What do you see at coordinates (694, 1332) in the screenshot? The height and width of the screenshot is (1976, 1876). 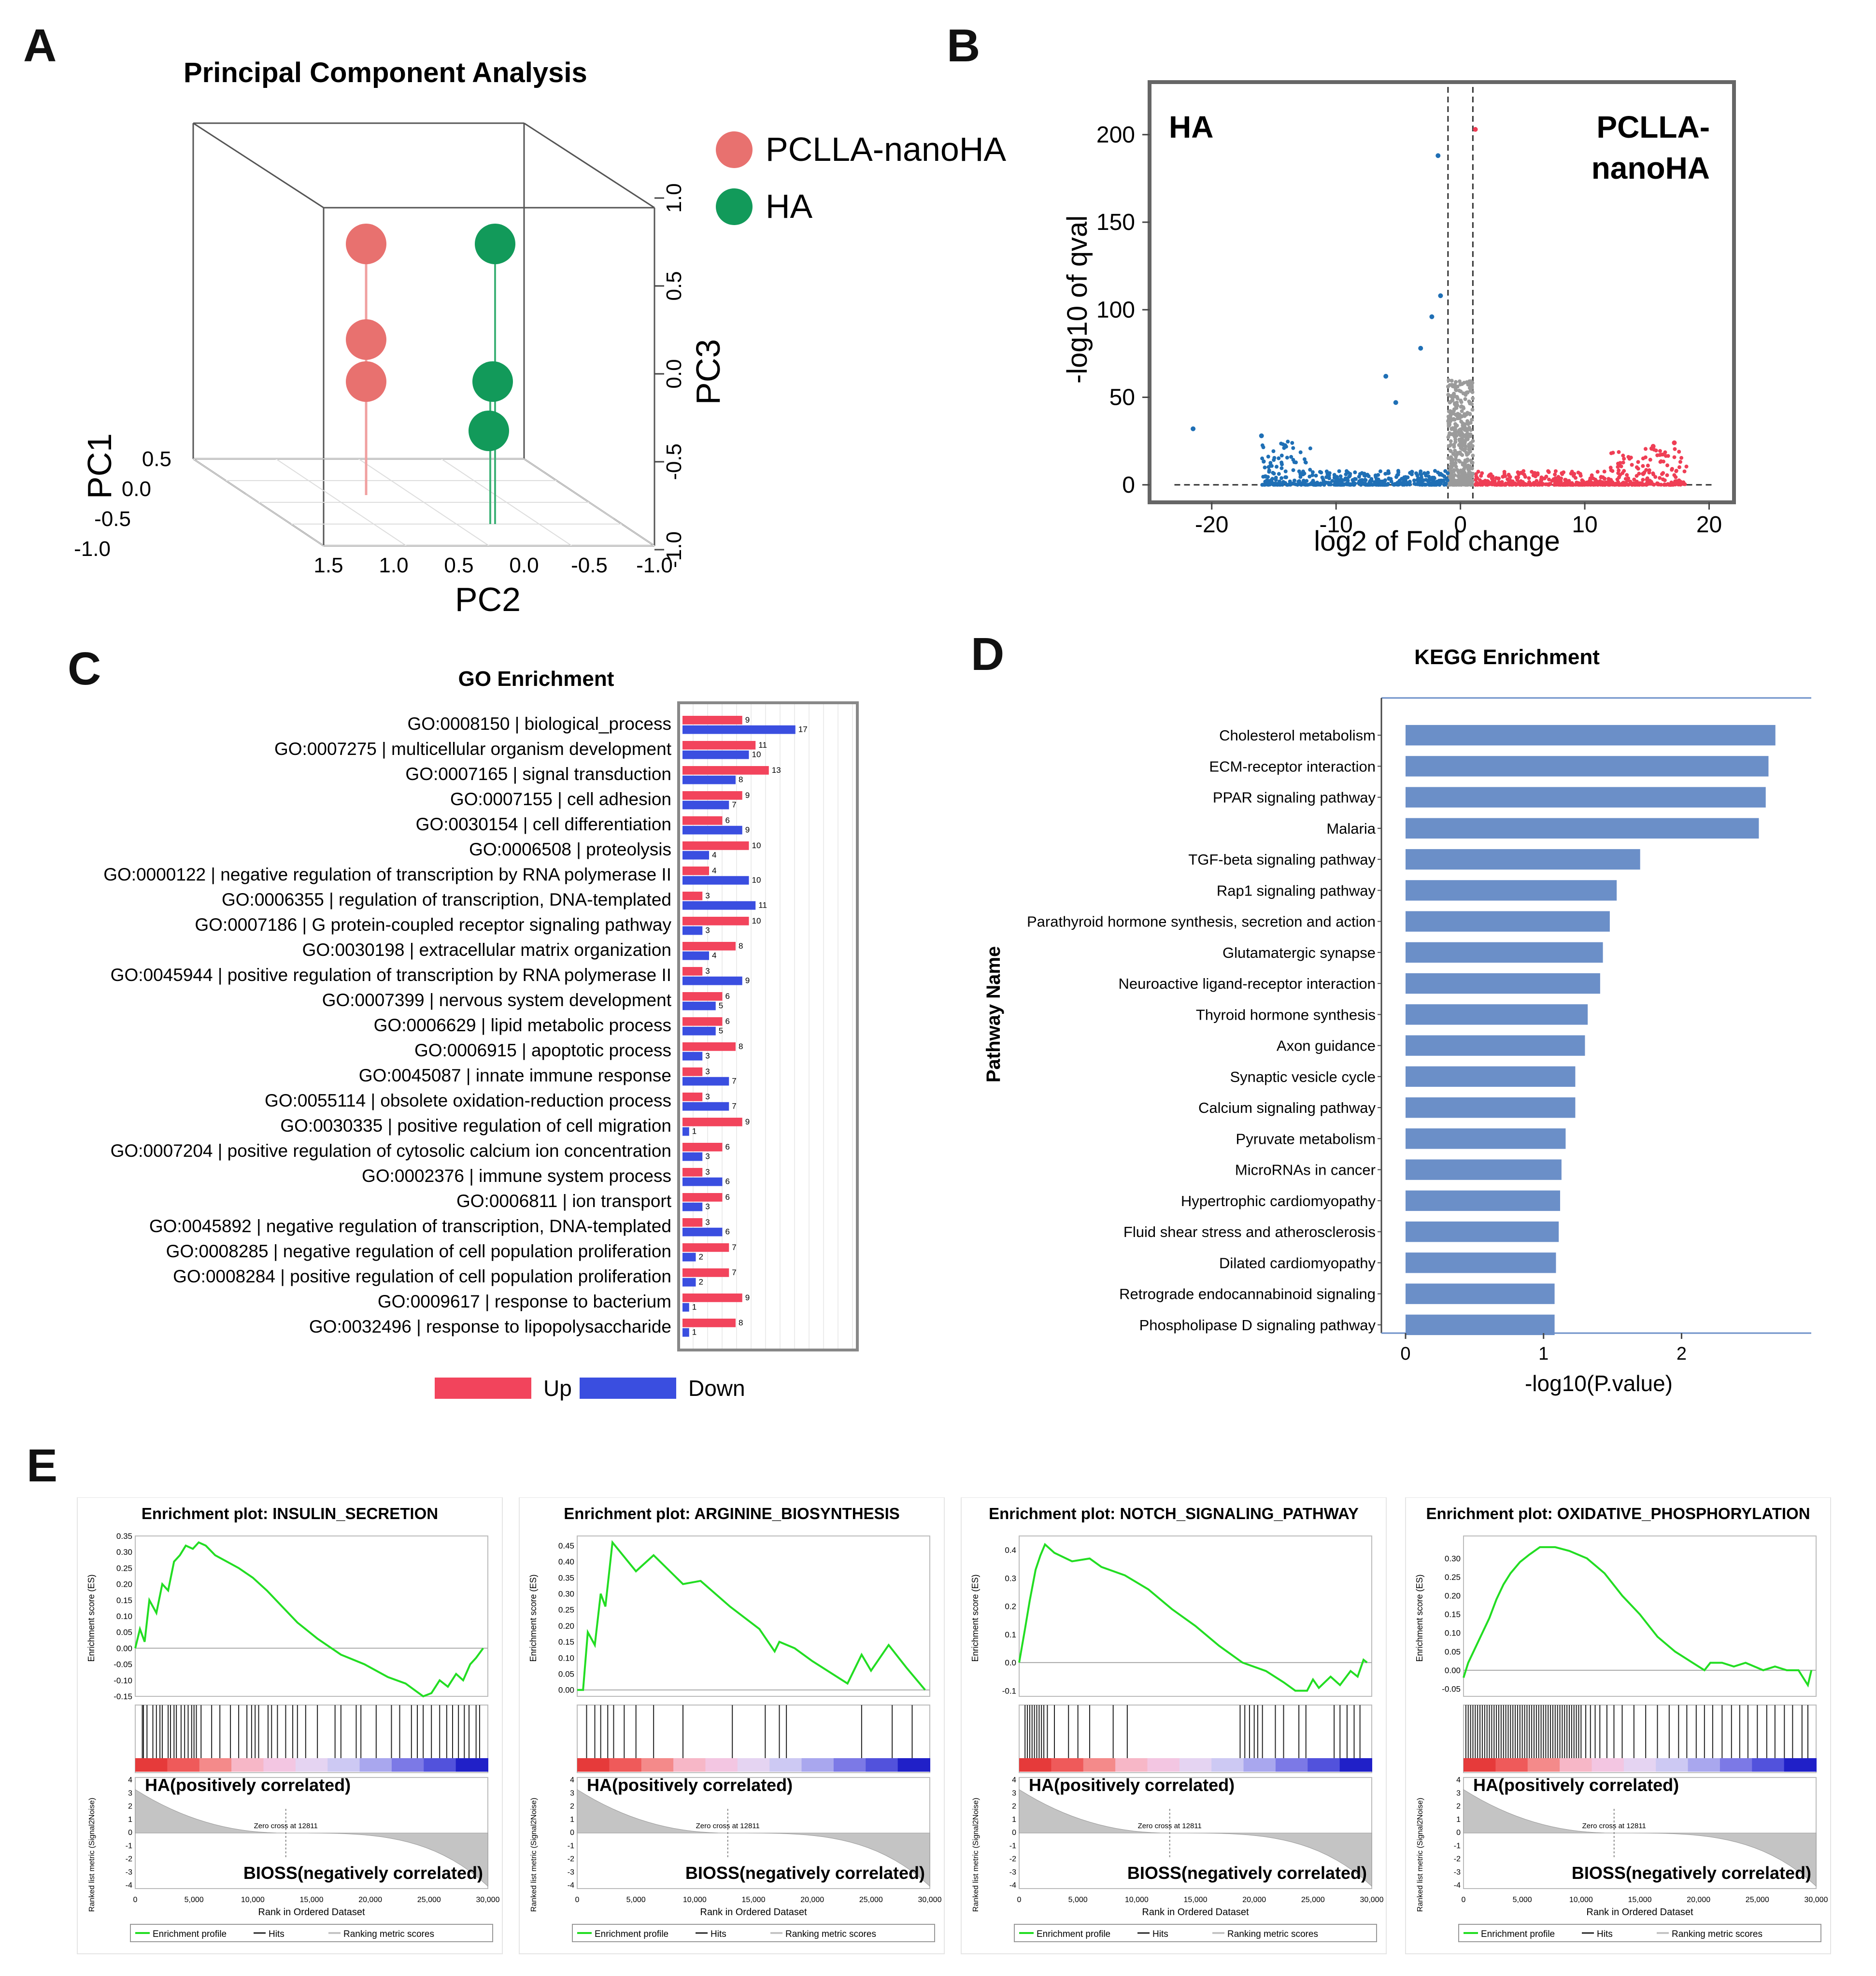 I see `go-bar-value: 1` at bounding box center [694, 1332].